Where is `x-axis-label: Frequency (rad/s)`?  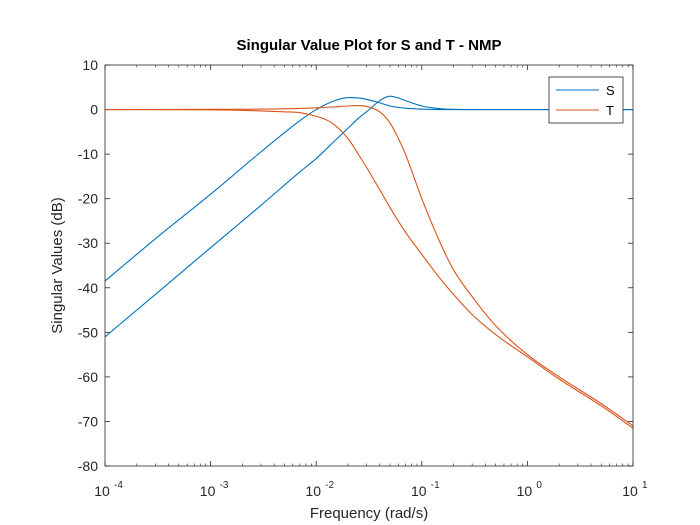 x-axis-label: Frequency (rad/s) is located at coordinates (369, 513).